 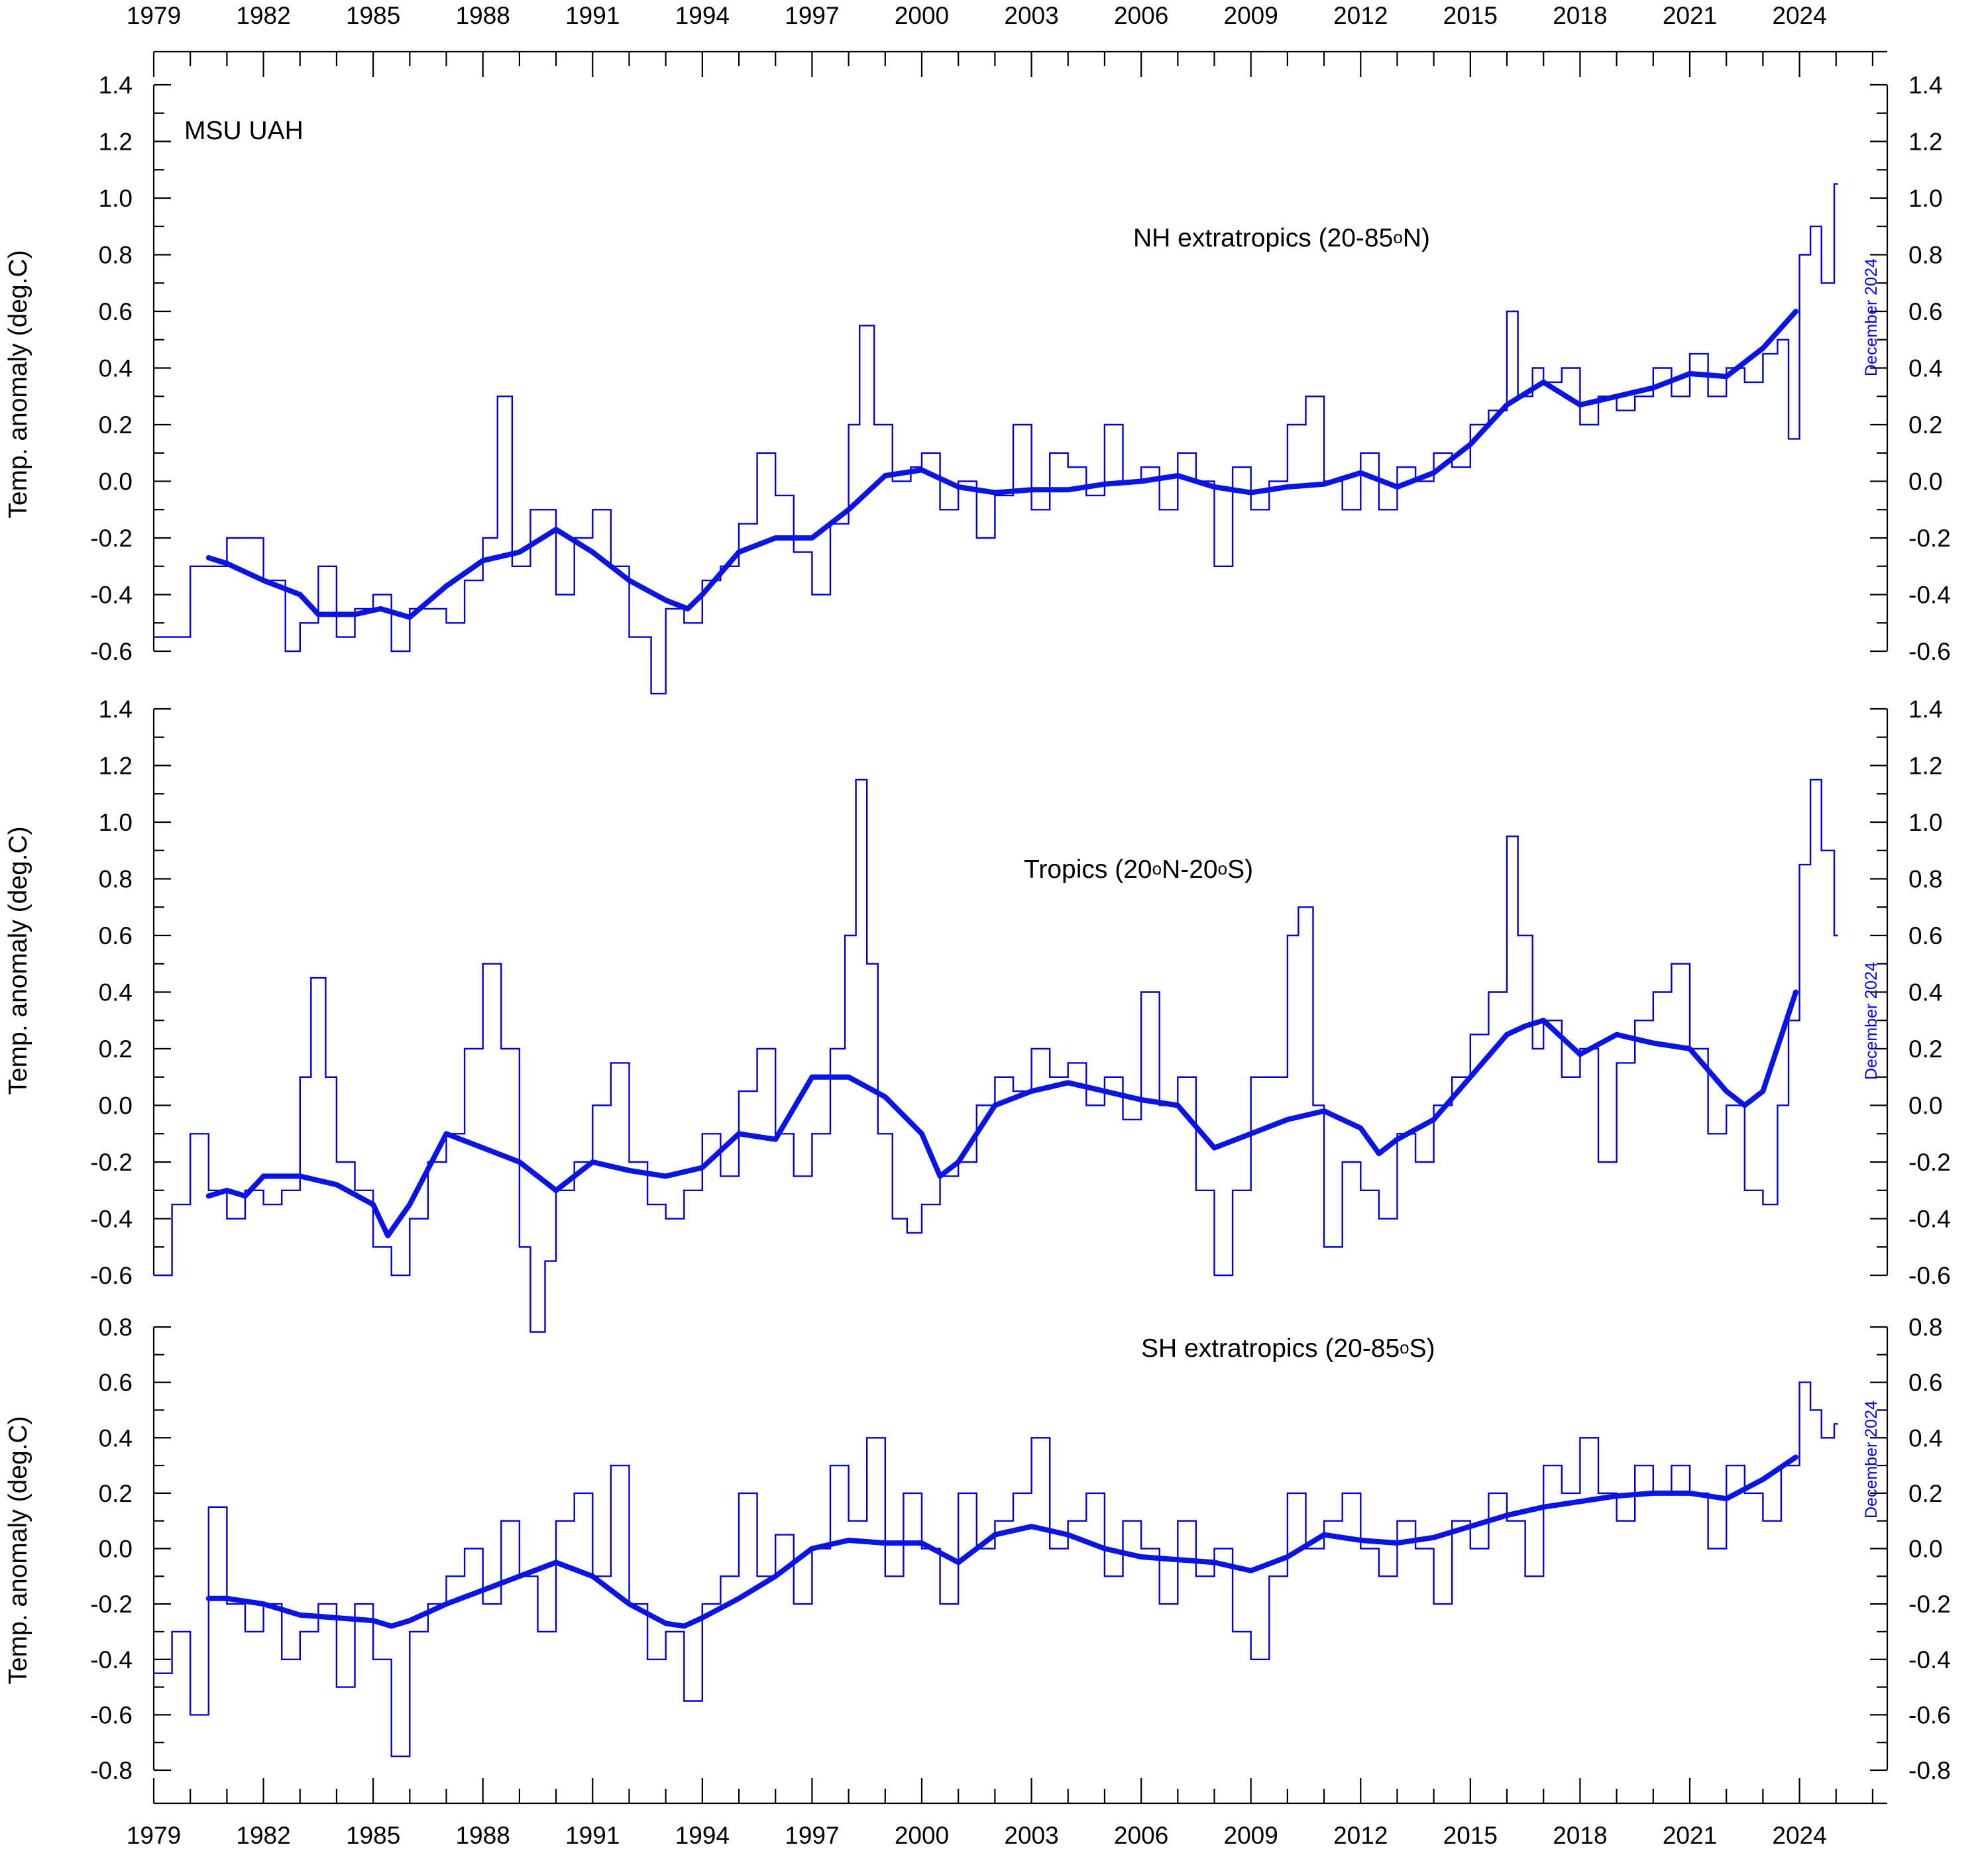 I want to click on top-year-label: 2015, so click(x=1470, y=15).